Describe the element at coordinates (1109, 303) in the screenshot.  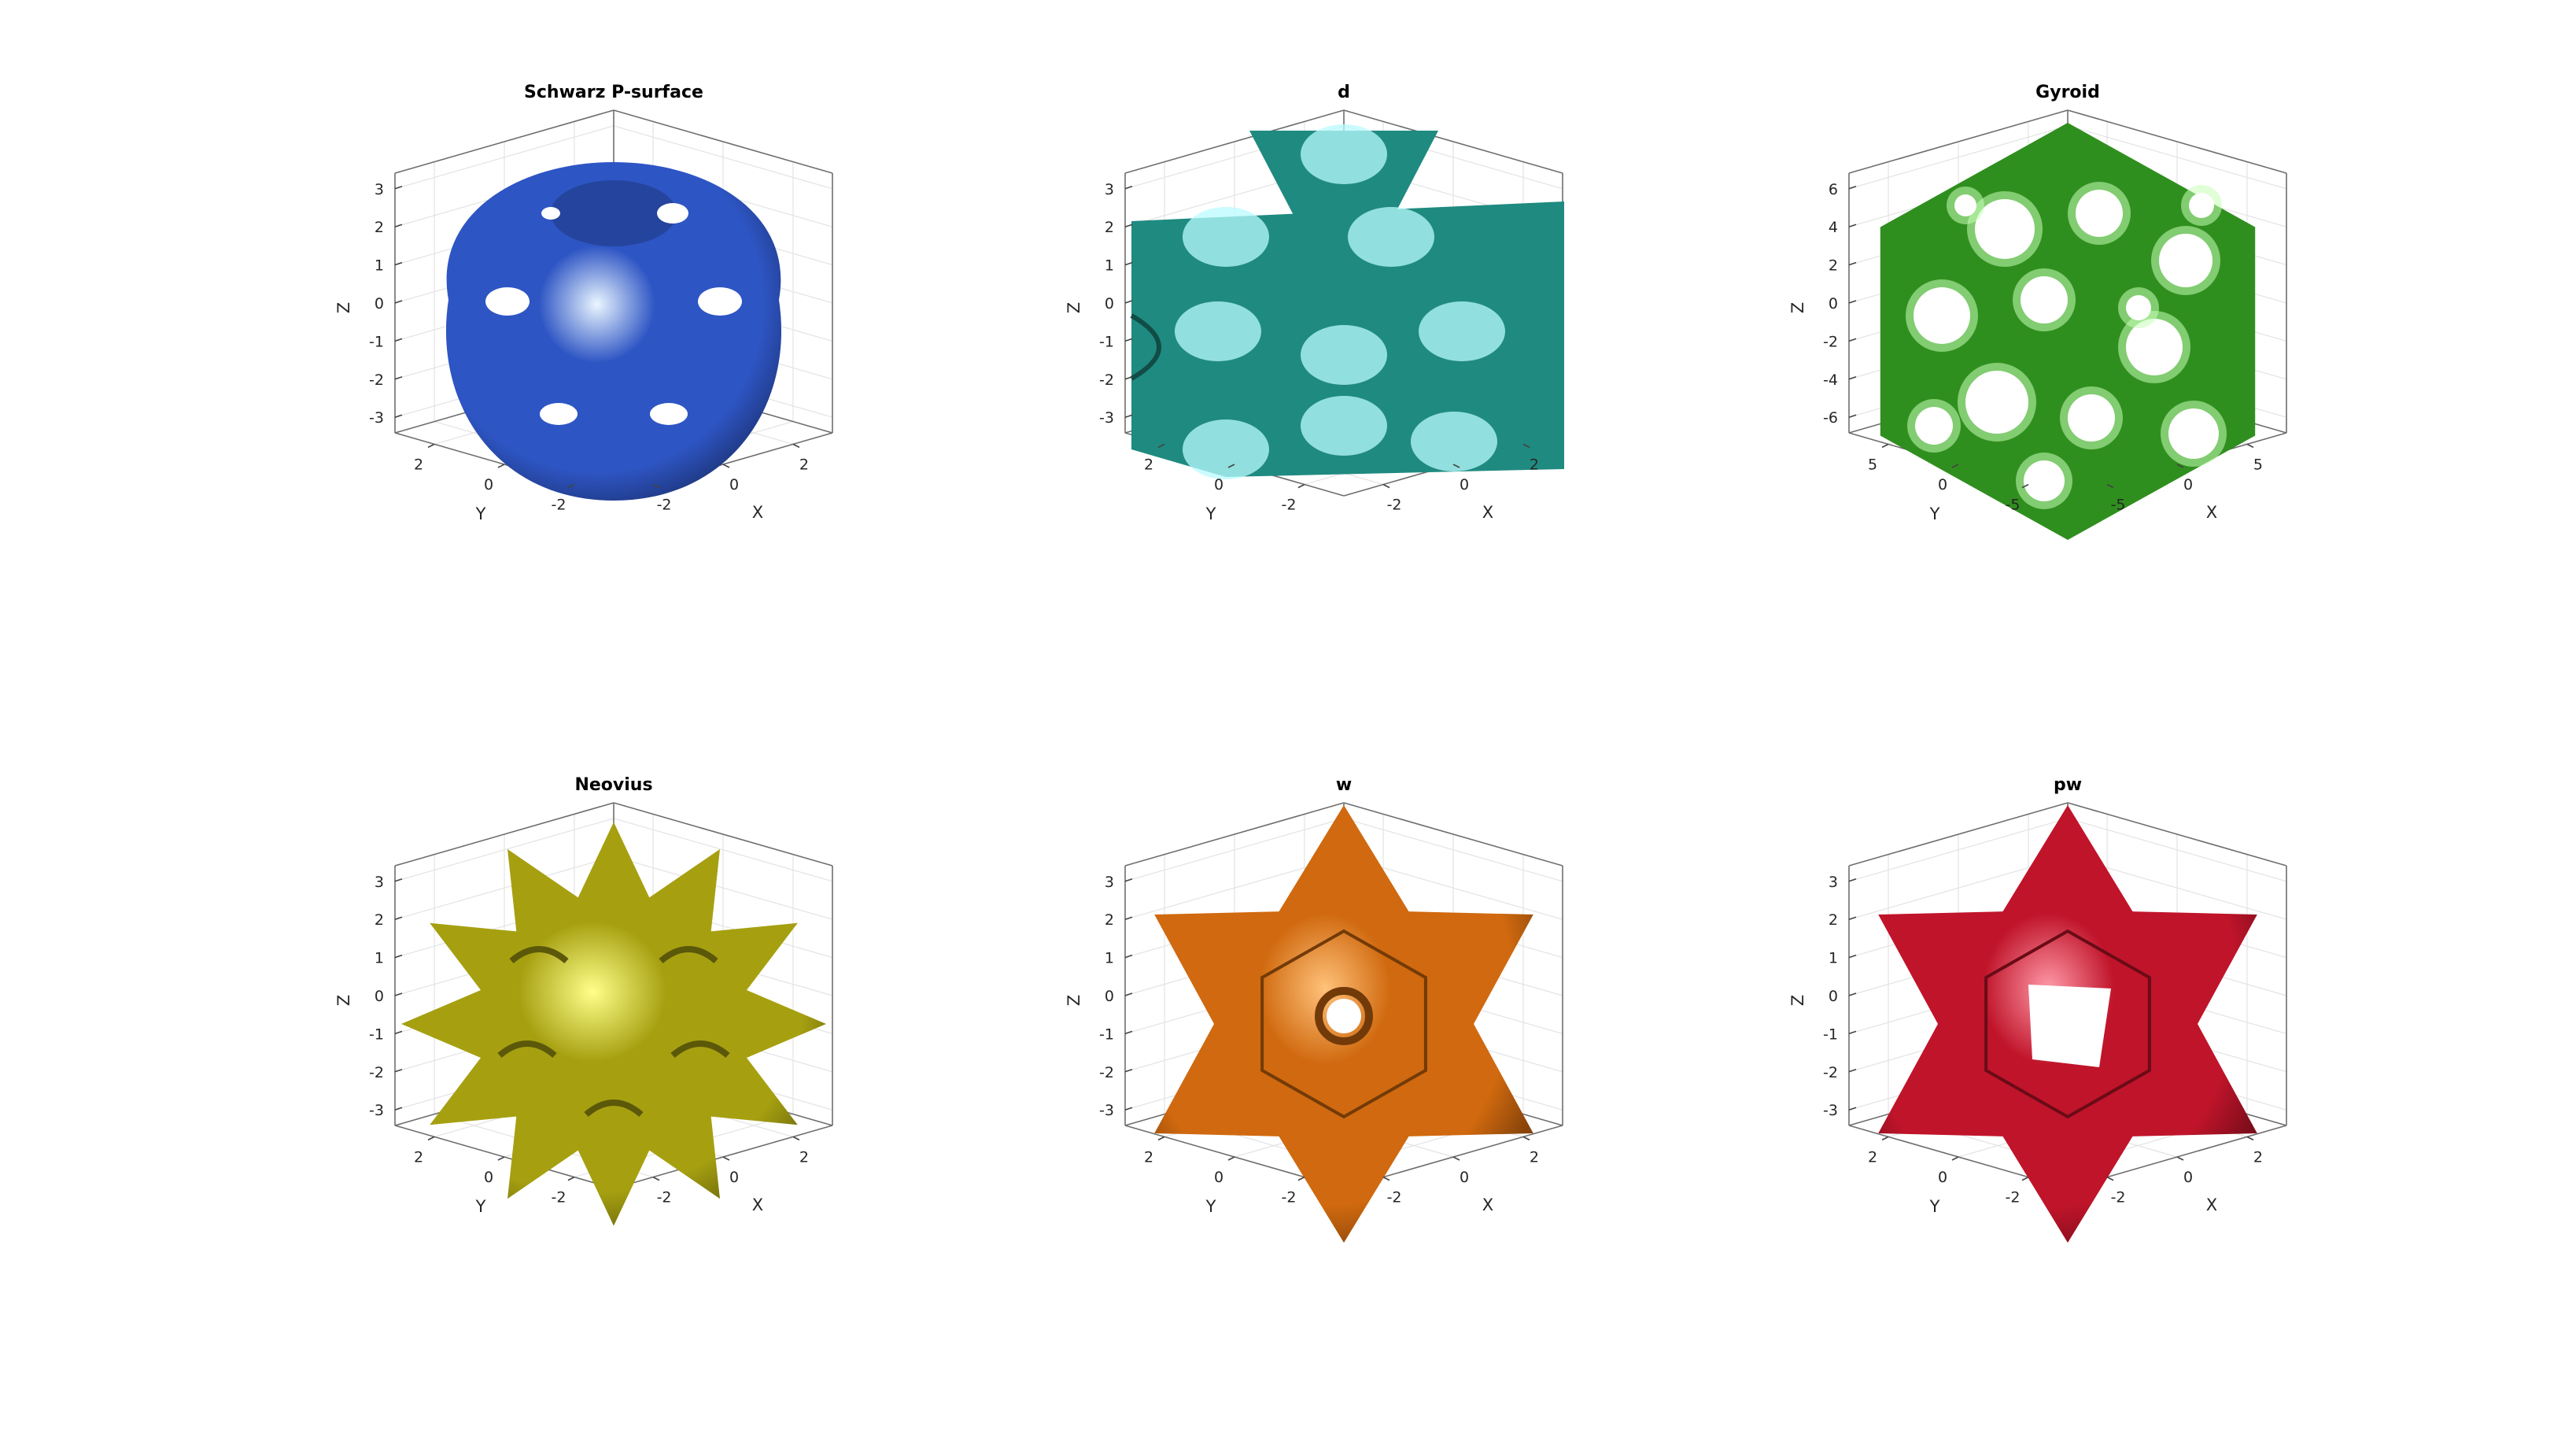
I see `z-tick-label: 0` at that location.